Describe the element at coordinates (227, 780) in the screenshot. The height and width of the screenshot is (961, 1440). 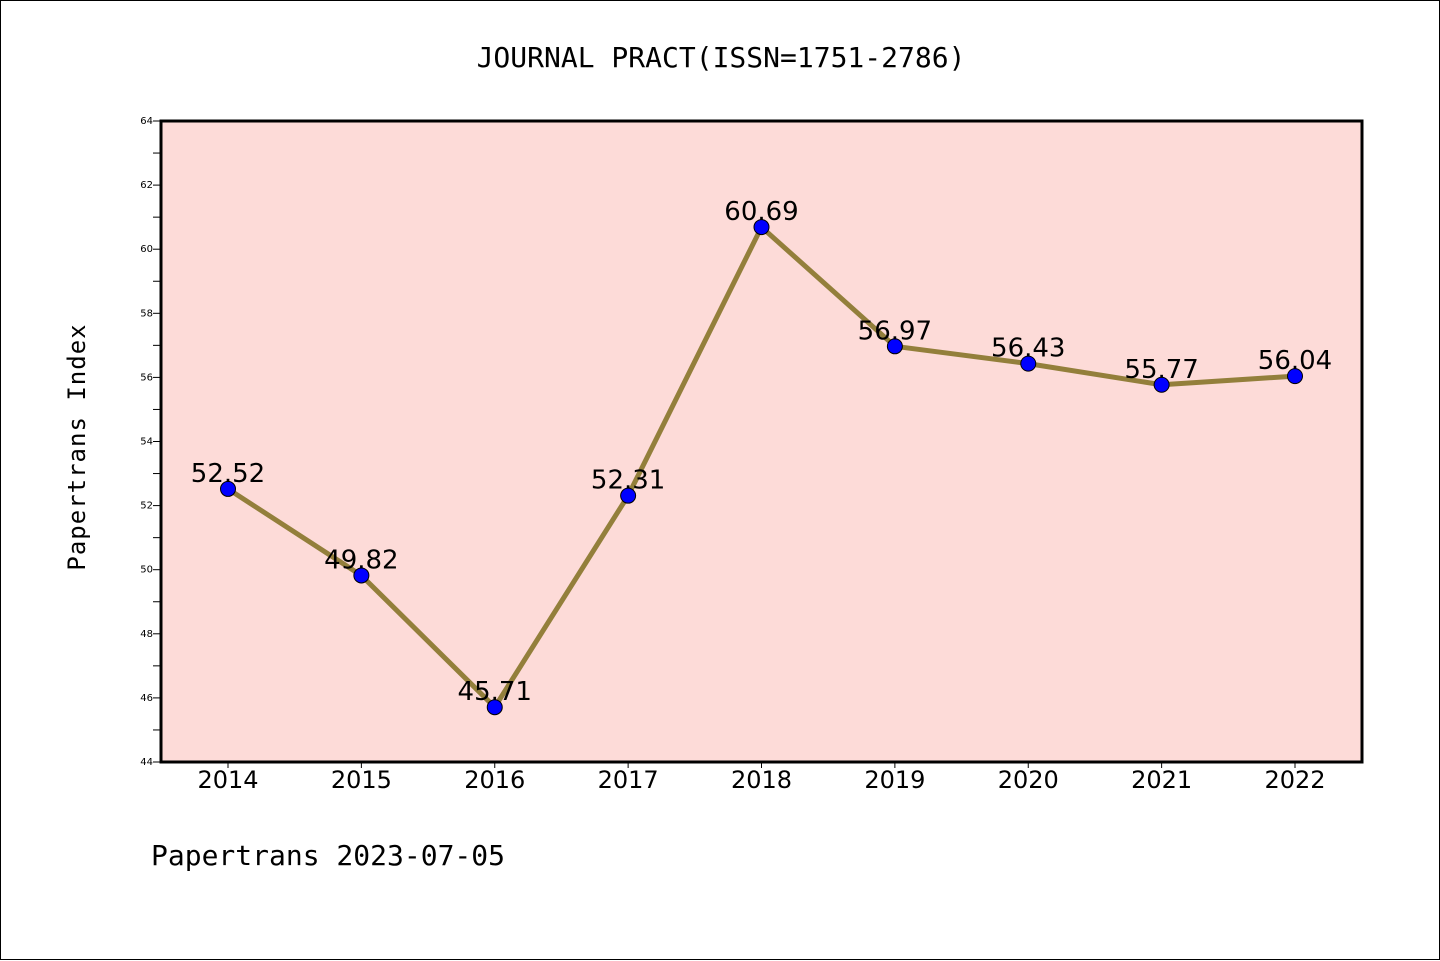
I see `x-tick-label: 2014` at that location.